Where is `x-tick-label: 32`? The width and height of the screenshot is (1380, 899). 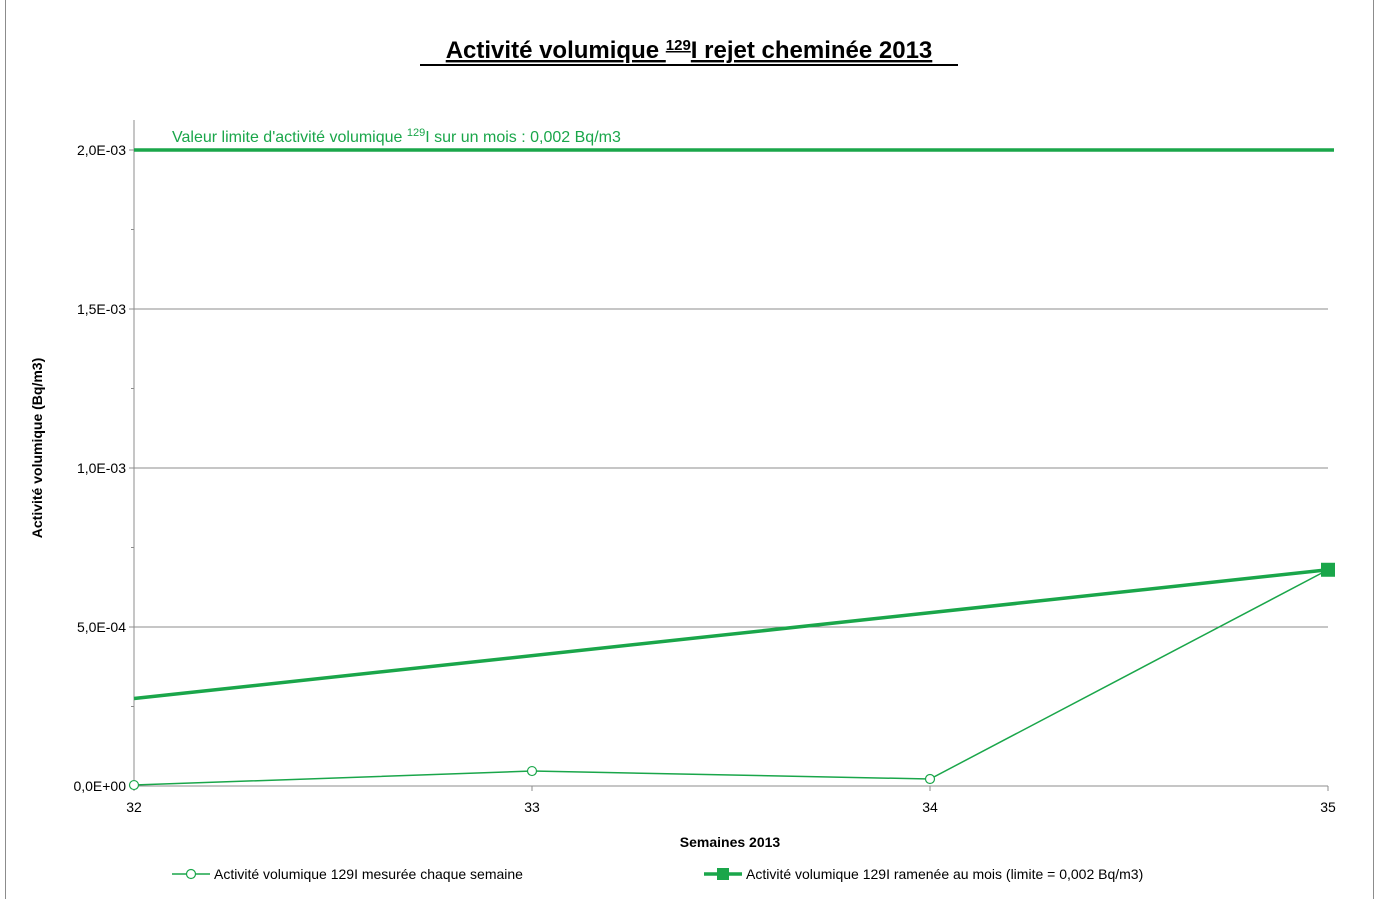
x-tick-label: 32 is located at coordinates (134, 807).